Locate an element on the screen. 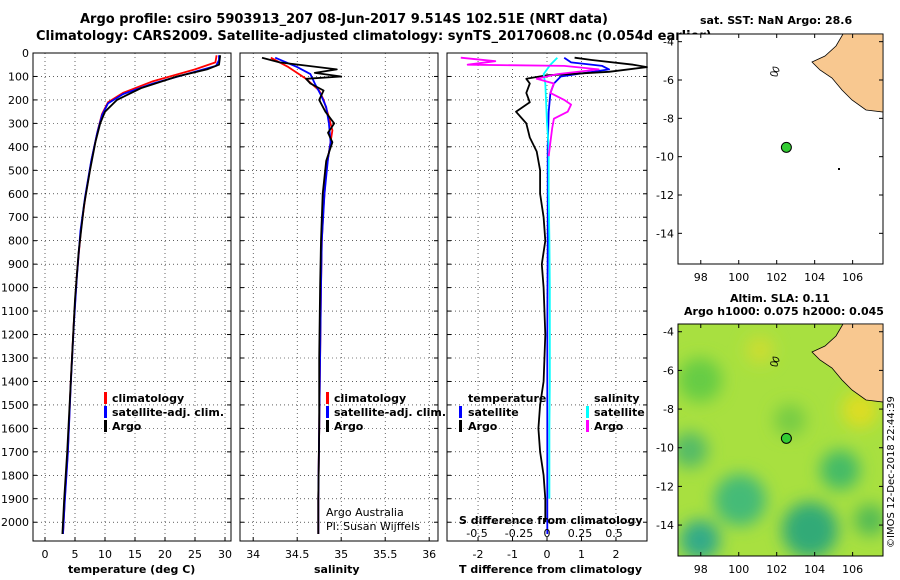 The width and height of the screenshot is (900, 580). sla-map-frame is located at coordinates (780, 440).